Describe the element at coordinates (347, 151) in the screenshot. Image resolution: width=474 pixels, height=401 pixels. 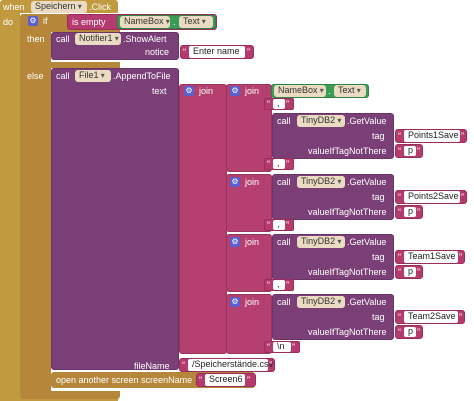
I see `tinydb-1-default-label: valueIfTagNotThere` at that location.